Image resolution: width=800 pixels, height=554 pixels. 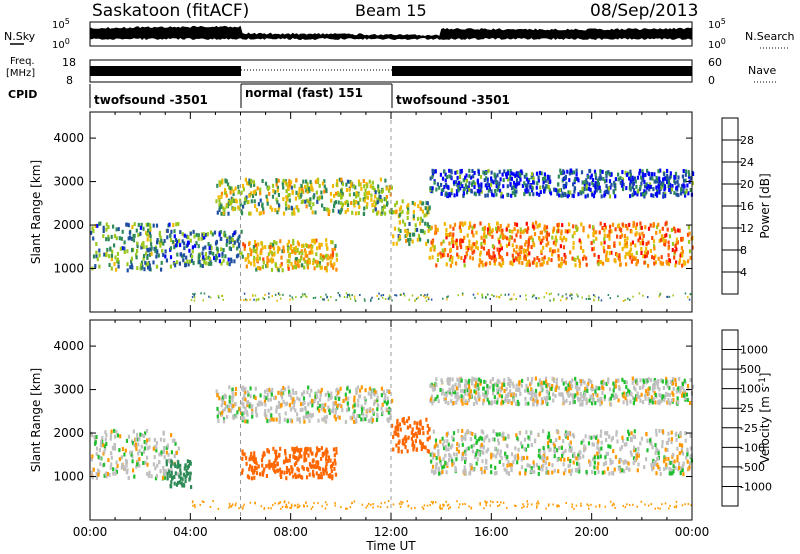 I want to click on scatter-band, so click(x=289, y=255).